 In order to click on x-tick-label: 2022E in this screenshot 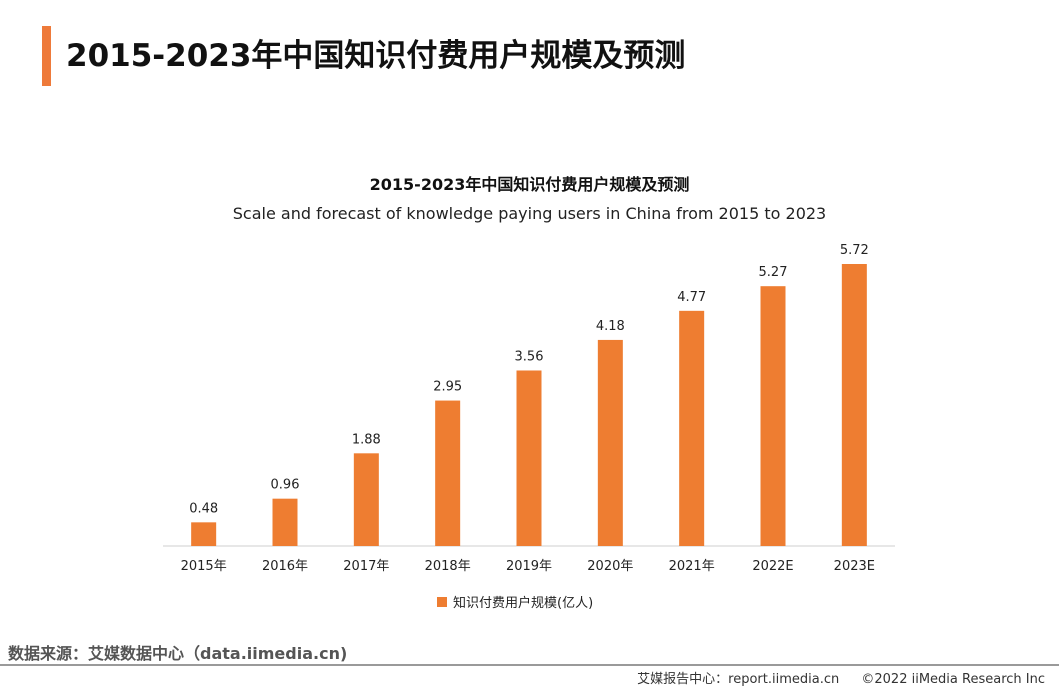, I will do `click(772, 566)`.